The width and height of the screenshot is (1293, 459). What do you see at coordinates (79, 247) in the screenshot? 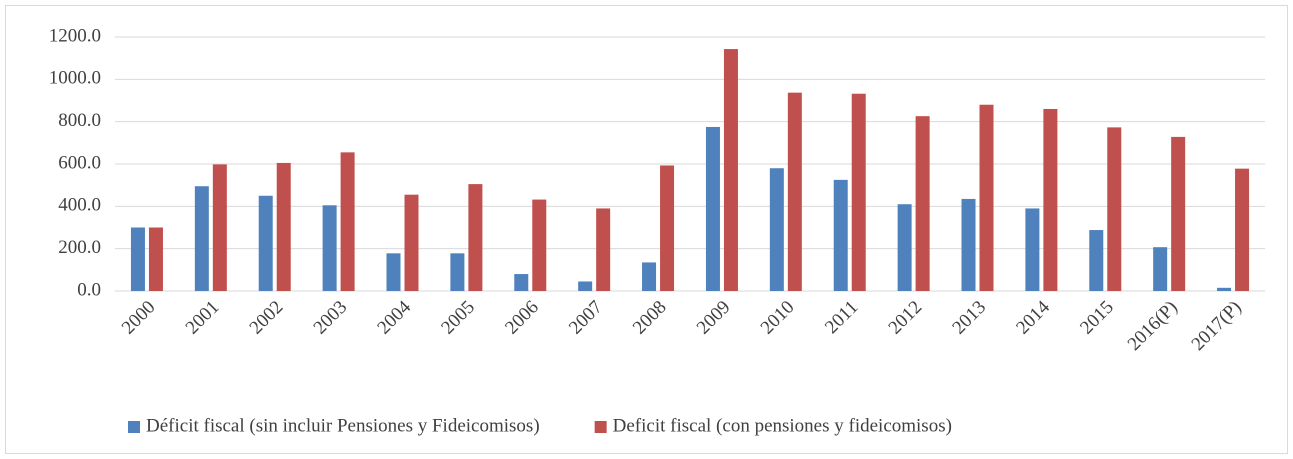
I see `y-tick-label: 200.0` at bounding box center [79, 247].